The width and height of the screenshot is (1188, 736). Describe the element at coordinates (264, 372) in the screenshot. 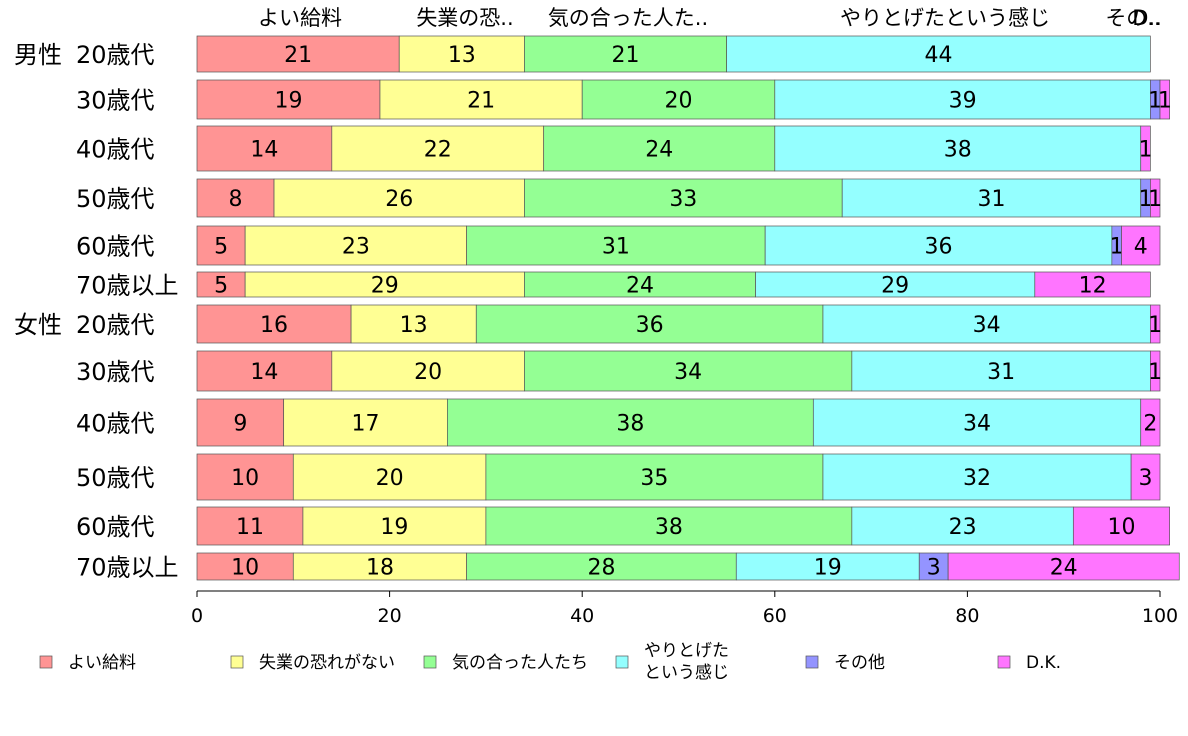

I see `data-label: 14` at that location.